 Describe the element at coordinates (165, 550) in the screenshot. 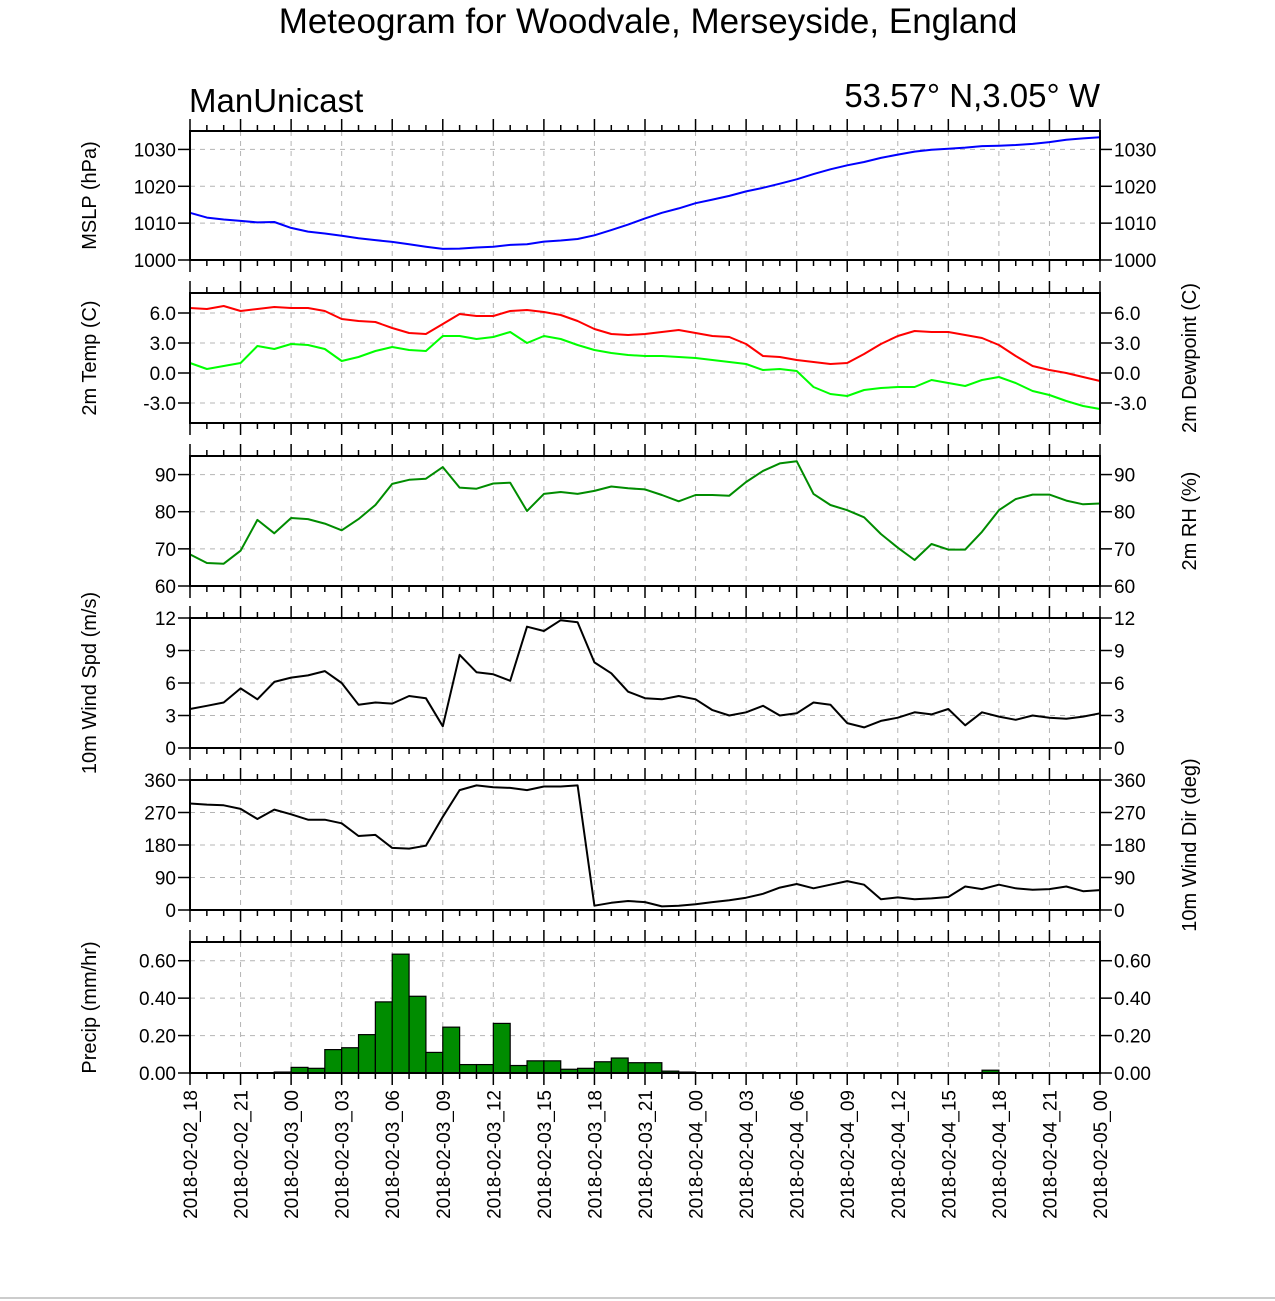

I see `y-tick-label-left: 70` at that location.